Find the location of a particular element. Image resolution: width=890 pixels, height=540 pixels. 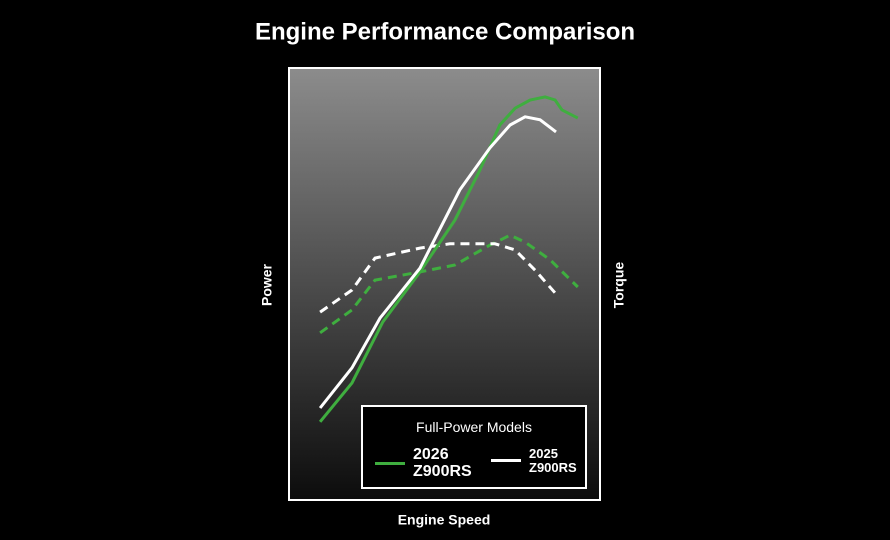

legend-label: 2025 Z900RS is located at coordinates (553, 460).